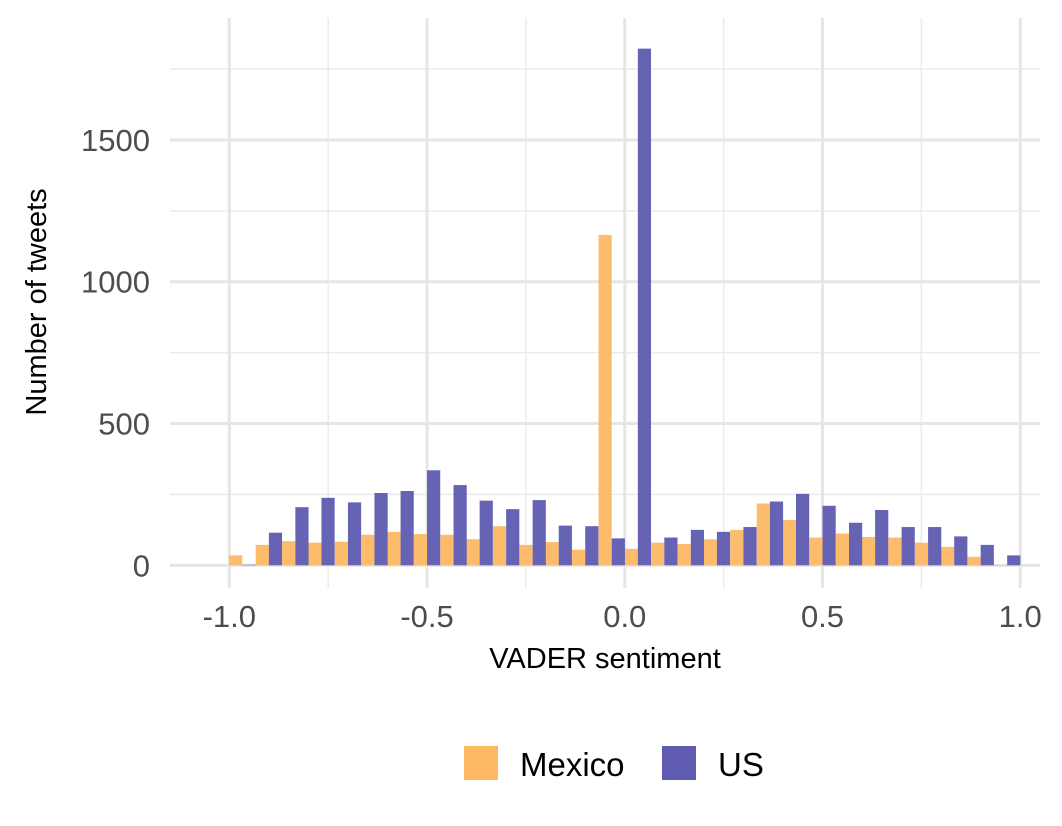  I want to click on legend-swatch-mexico, so click(481, 763).